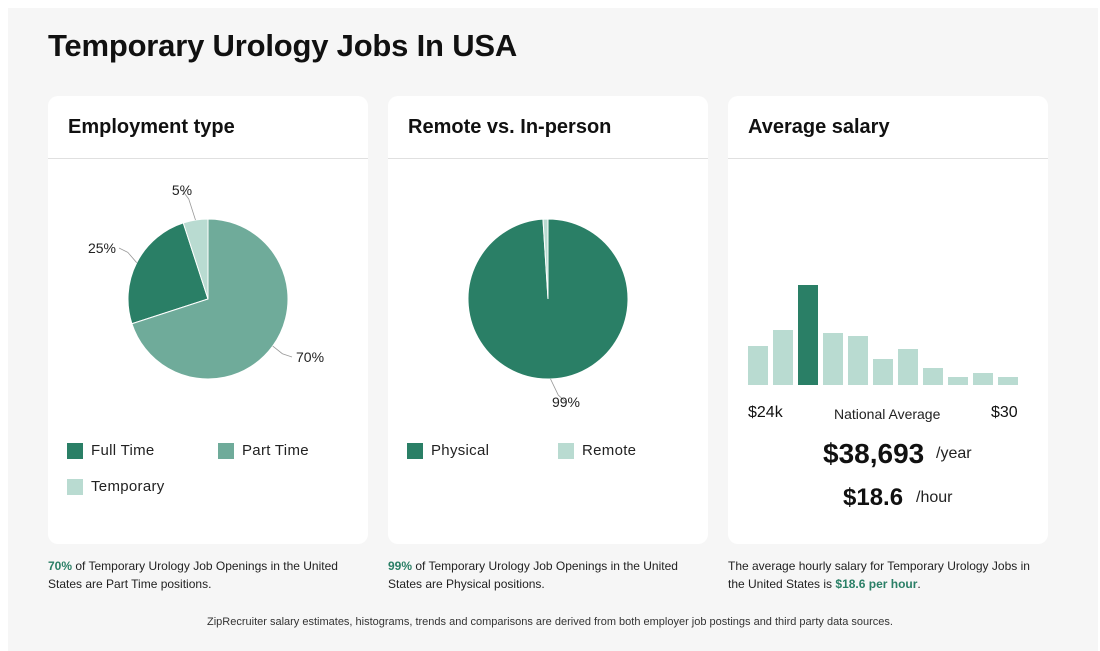  I want to click on card-title: Remote vs. In-person, so click(510, 127).